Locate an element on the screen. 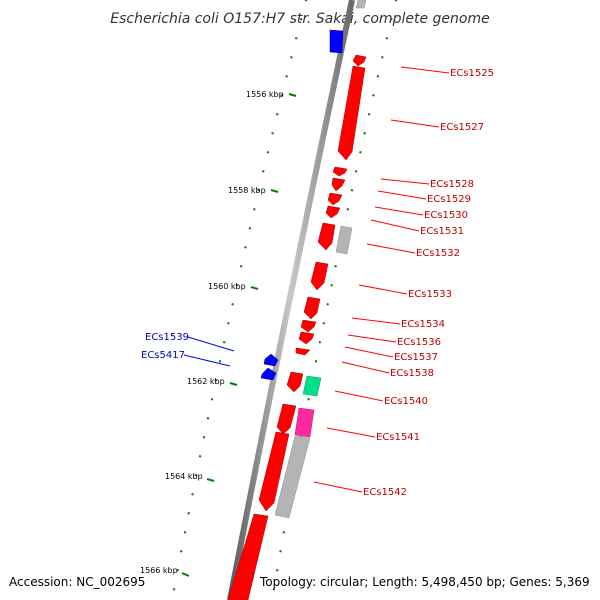 Image resolution: width=600 pixels, height=600 pixels. gene-label: ECs1540 is located at coordinates (406, 401).